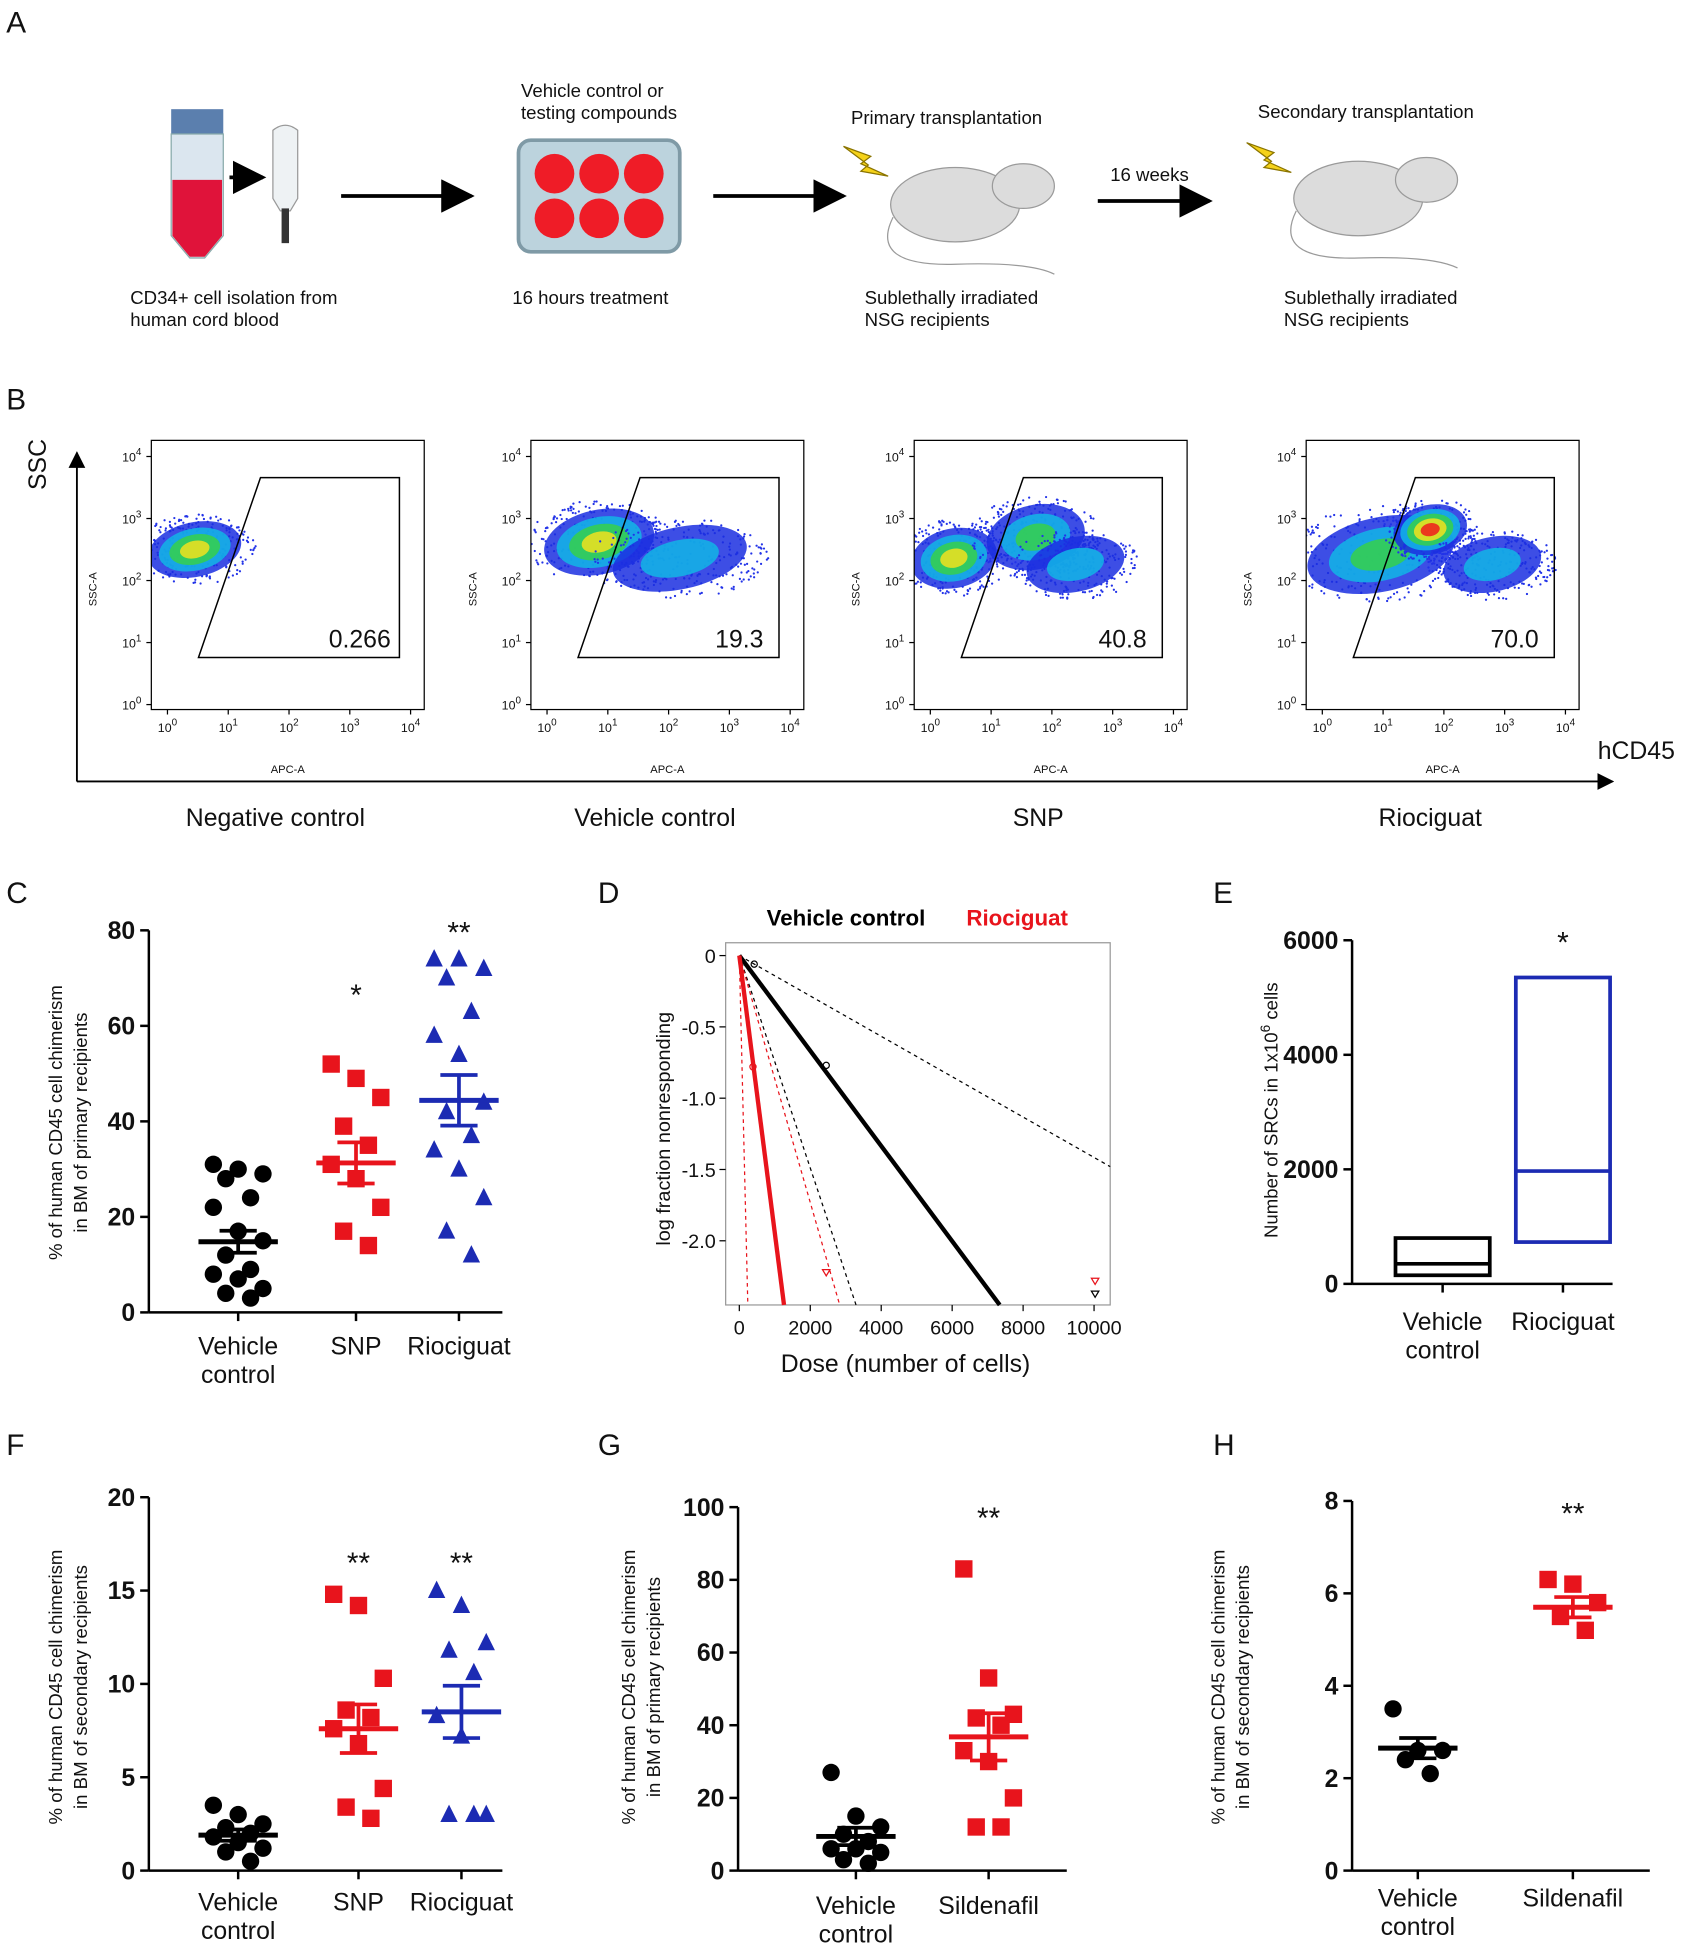 This screenshot has height=1950, width=1687. What do you see at coordinates (1294, 452) in the screenshot?
I see `tick-exponent: 4` at bounding box center [1294, 452].